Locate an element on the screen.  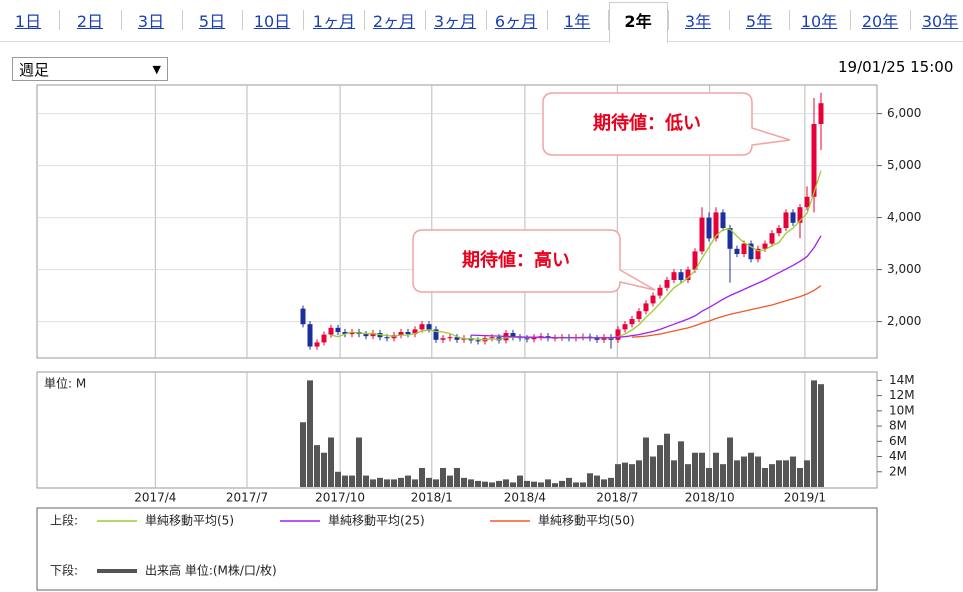
period-tab: 20年 is located at coordinates (880, 21).